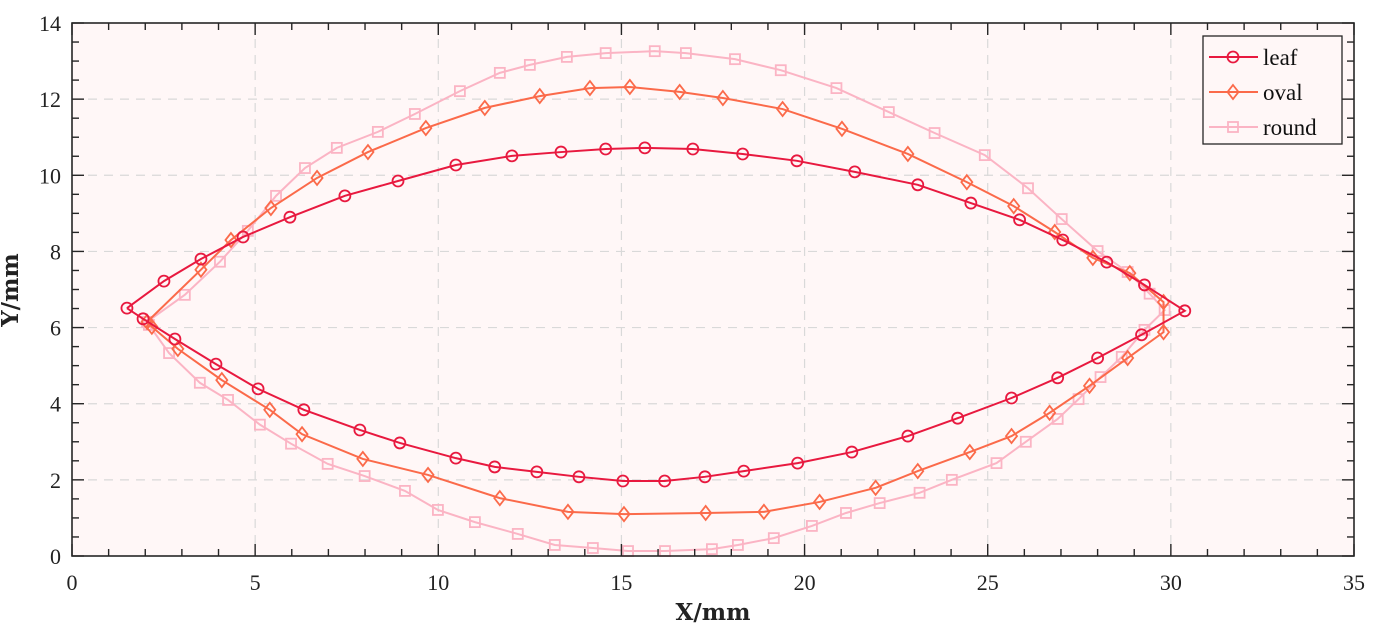  Describe the element at coordinates (55, 556) in the screenshot. I see `y-tick-label: 0` at that location.